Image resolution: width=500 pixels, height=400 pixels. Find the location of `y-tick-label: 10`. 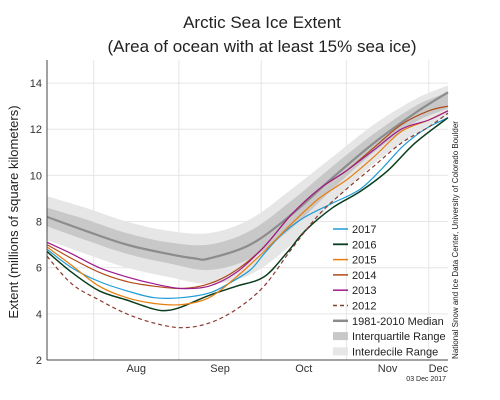

y-tick-label: 10 is located at coordinates (36, 176).